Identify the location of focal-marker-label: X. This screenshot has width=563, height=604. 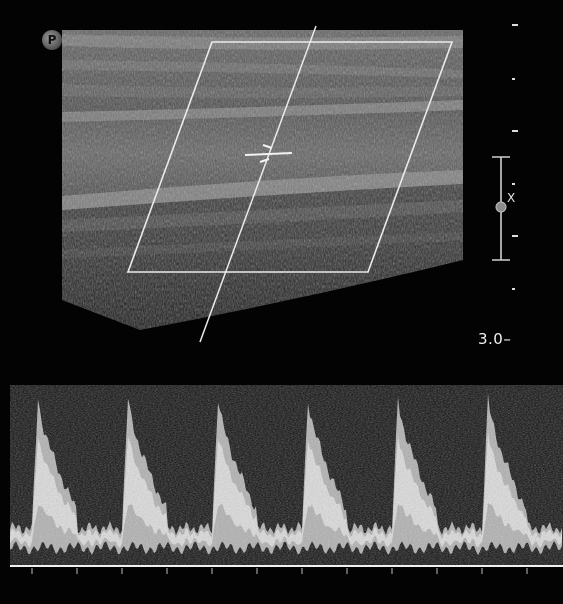
(511, 198).